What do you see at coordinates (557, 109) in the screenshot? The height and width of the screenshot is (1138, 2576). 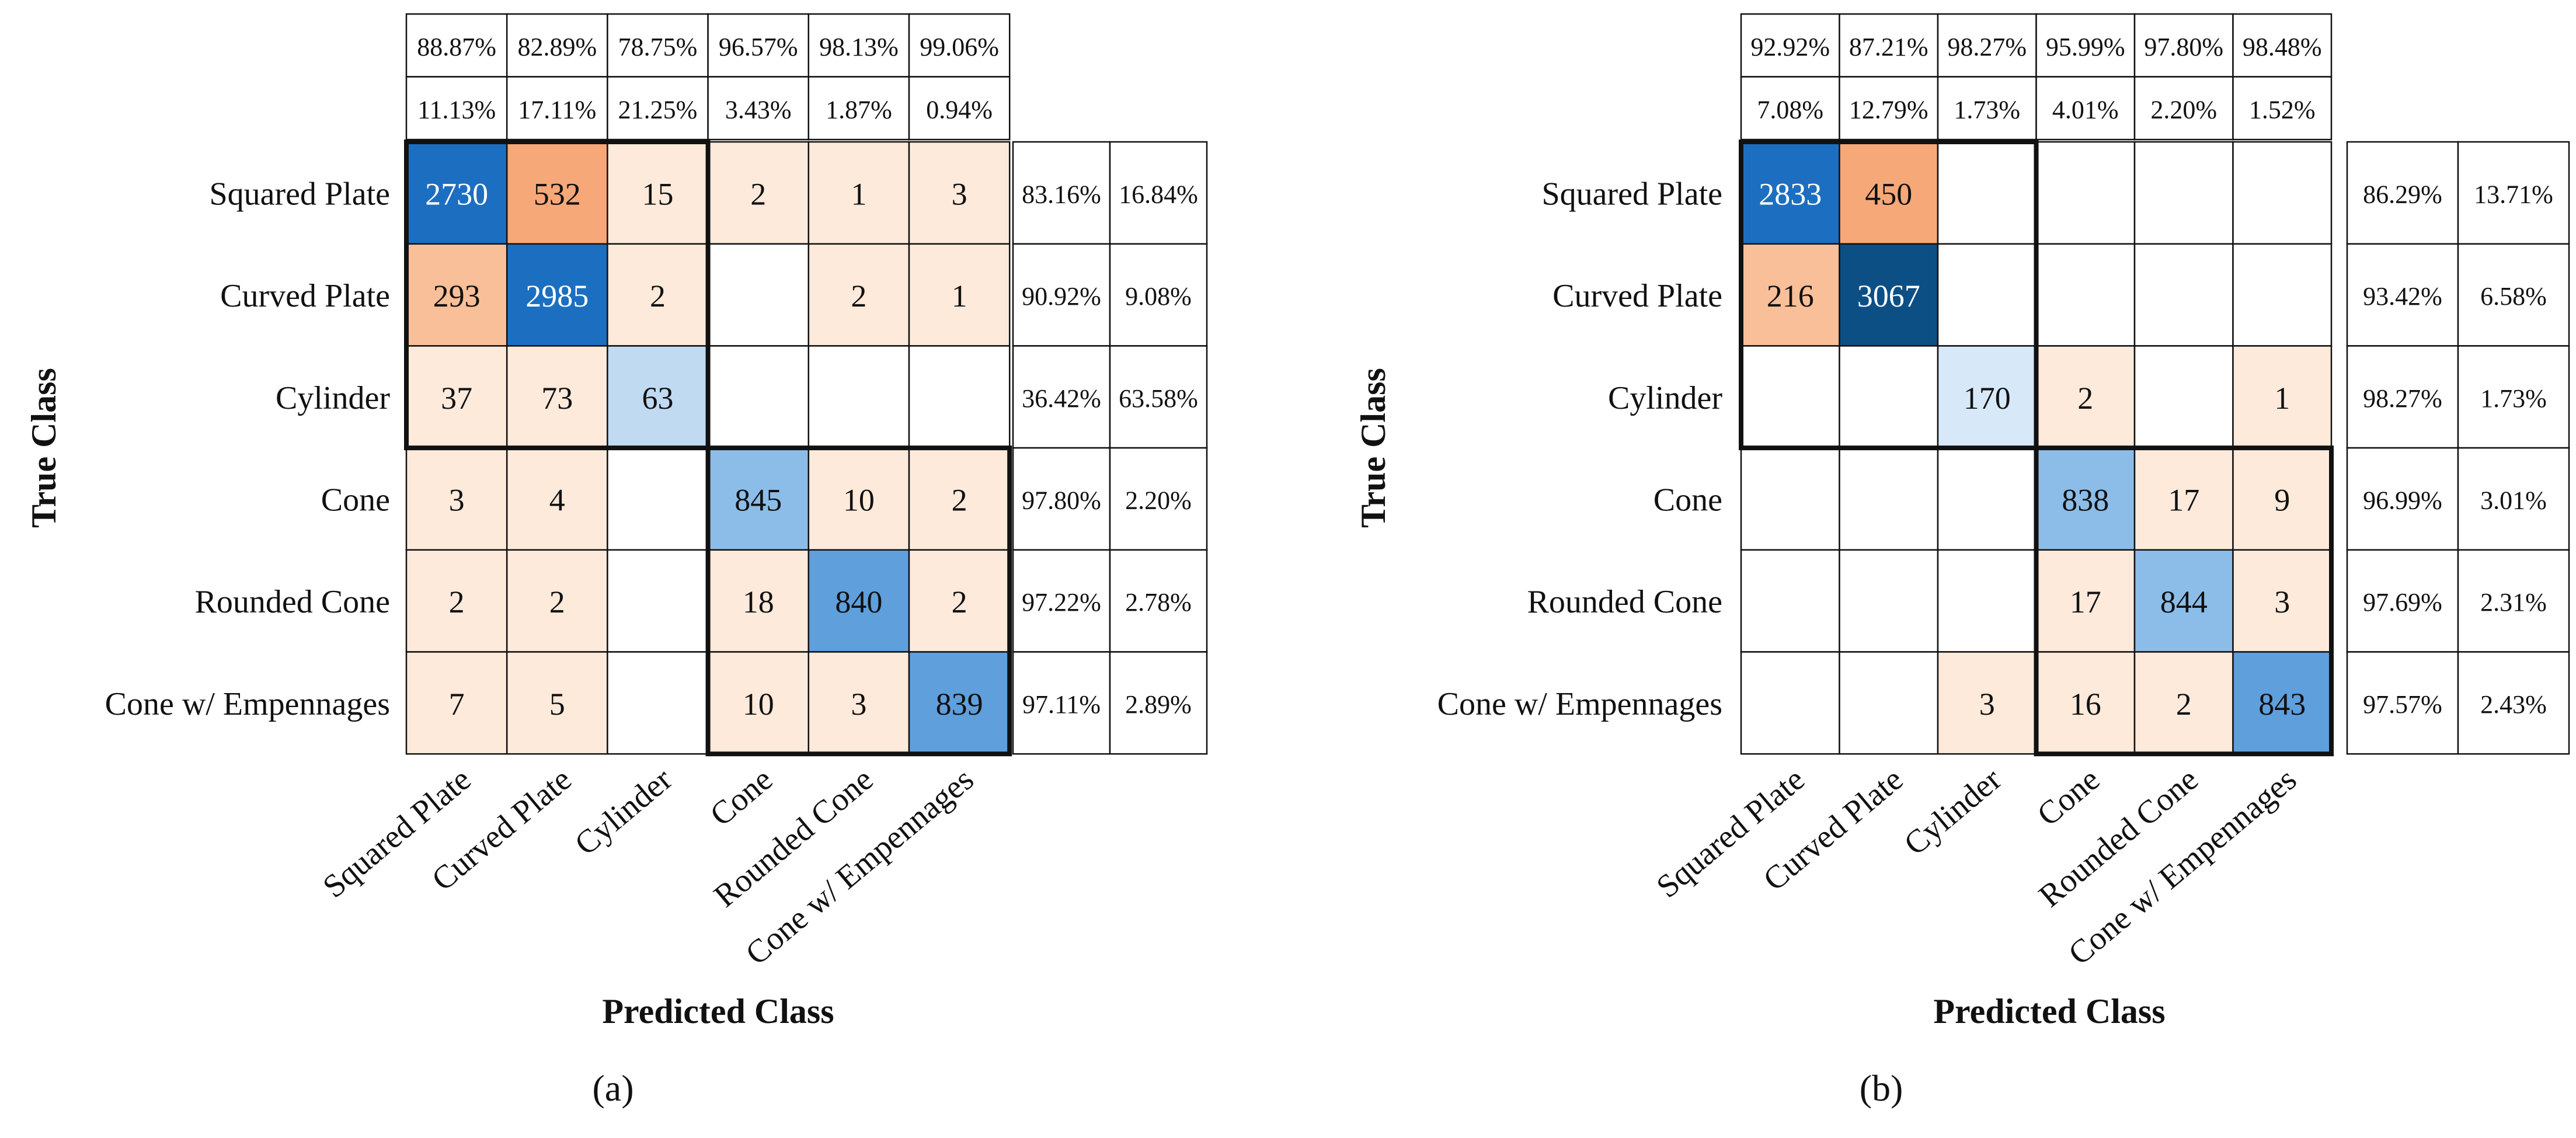 I see `false-discovery-value: 17.11%` at bounding box center [557, 109].